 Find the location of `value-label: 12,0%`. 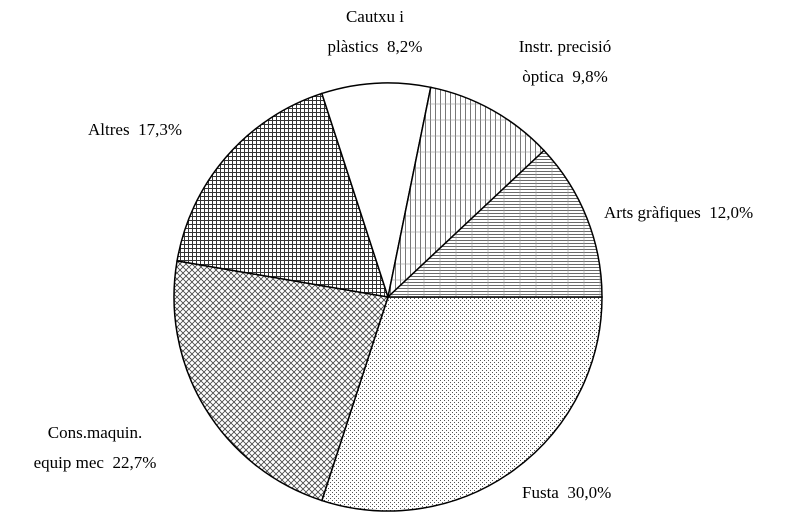

value-label: 12,0% is located at coordinates (731, 212).